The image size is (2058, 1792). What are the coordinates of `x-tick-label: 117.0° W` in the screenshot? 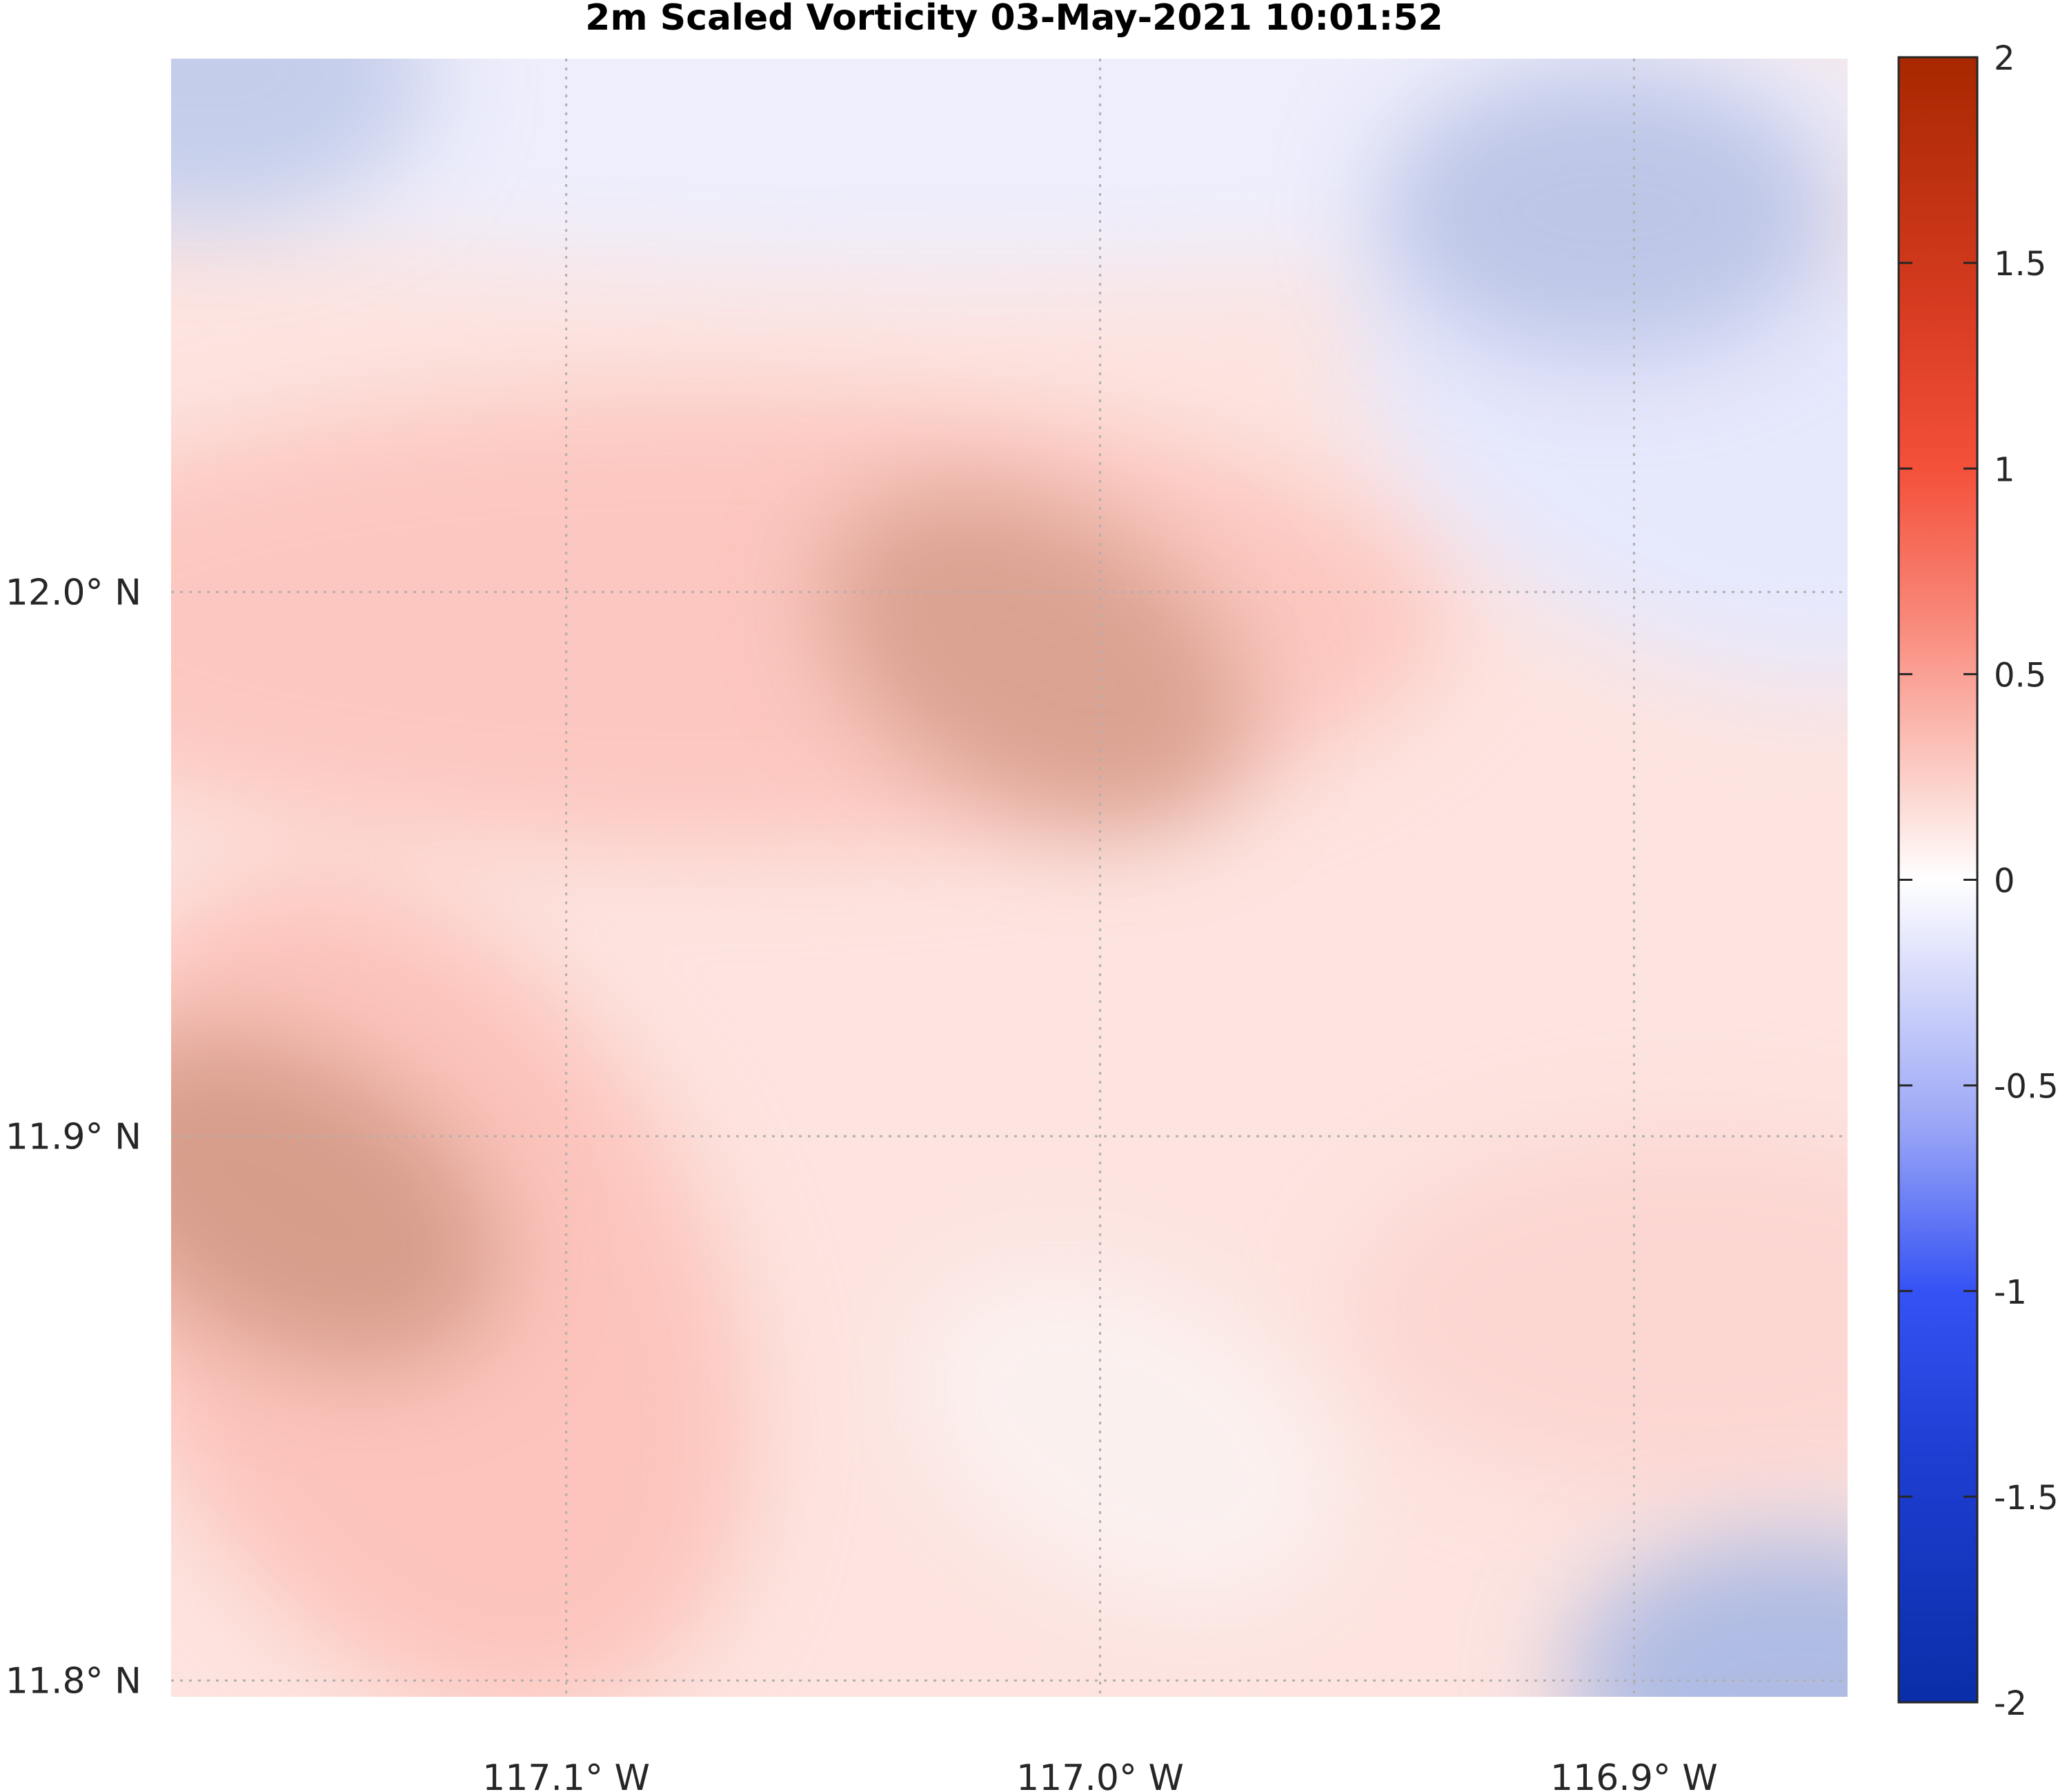 It's located at (1100, 1775).